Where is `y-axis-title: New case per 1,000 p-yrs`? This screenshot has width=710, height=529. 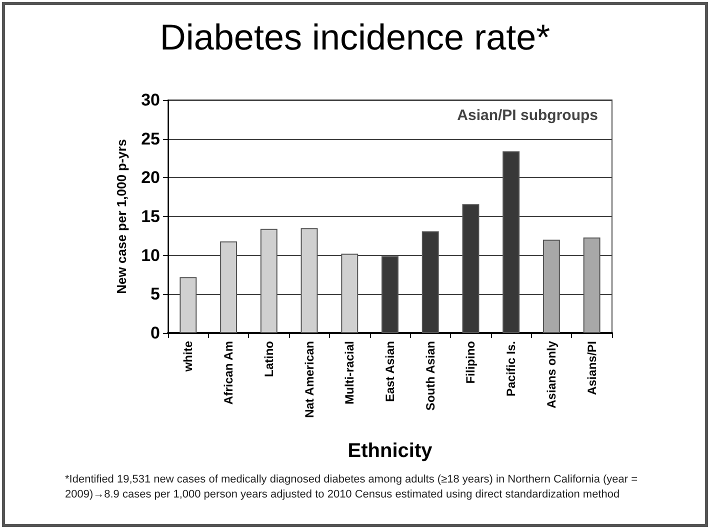 y-axis-title: New case per 1,000 p-yrs is located at coordinates (121, 216).